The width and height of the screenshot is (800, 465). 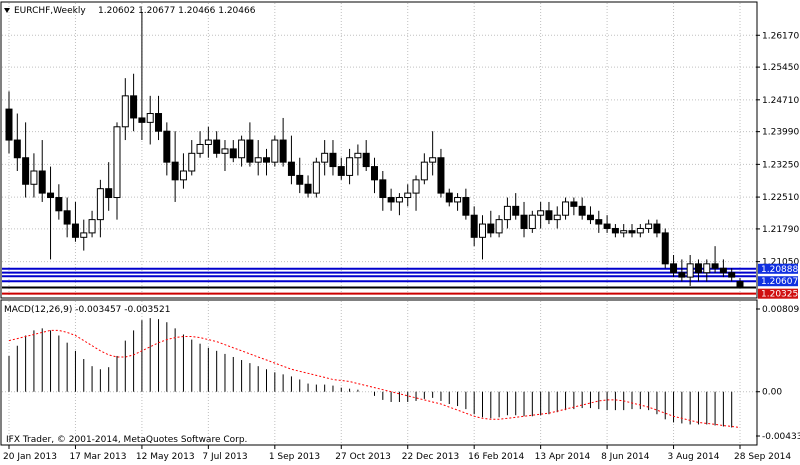 What do you see at coordinates (224, 457) in the screenshot?
I see `time-tick-label: 7 Jul 2013` at bounding box center [224, 457].